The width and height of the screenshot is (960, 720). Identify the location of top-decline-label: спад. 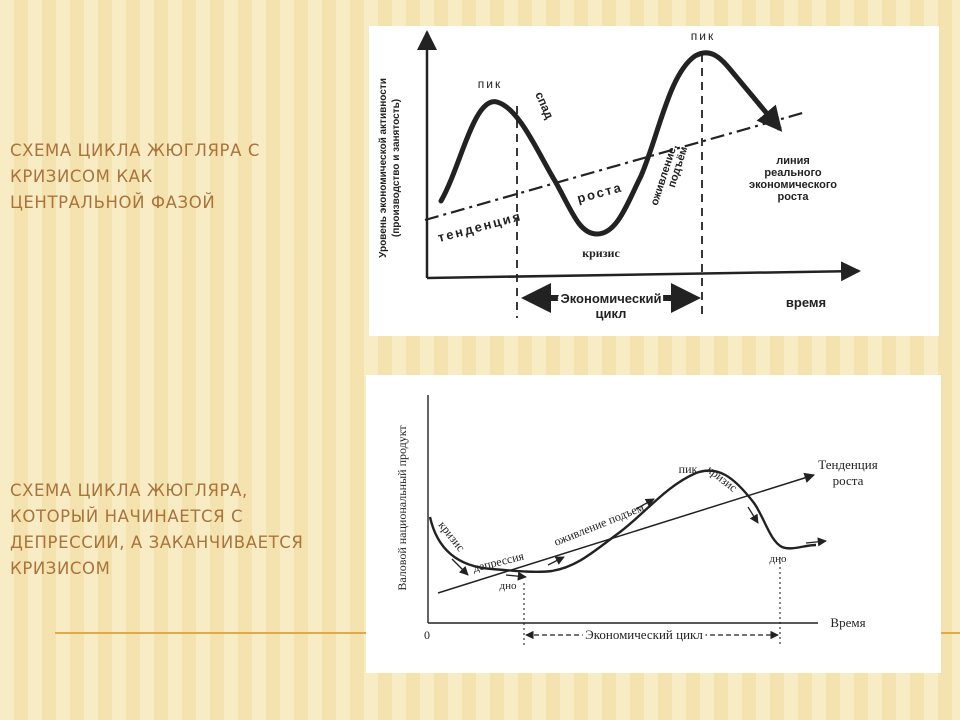
(544, 106).